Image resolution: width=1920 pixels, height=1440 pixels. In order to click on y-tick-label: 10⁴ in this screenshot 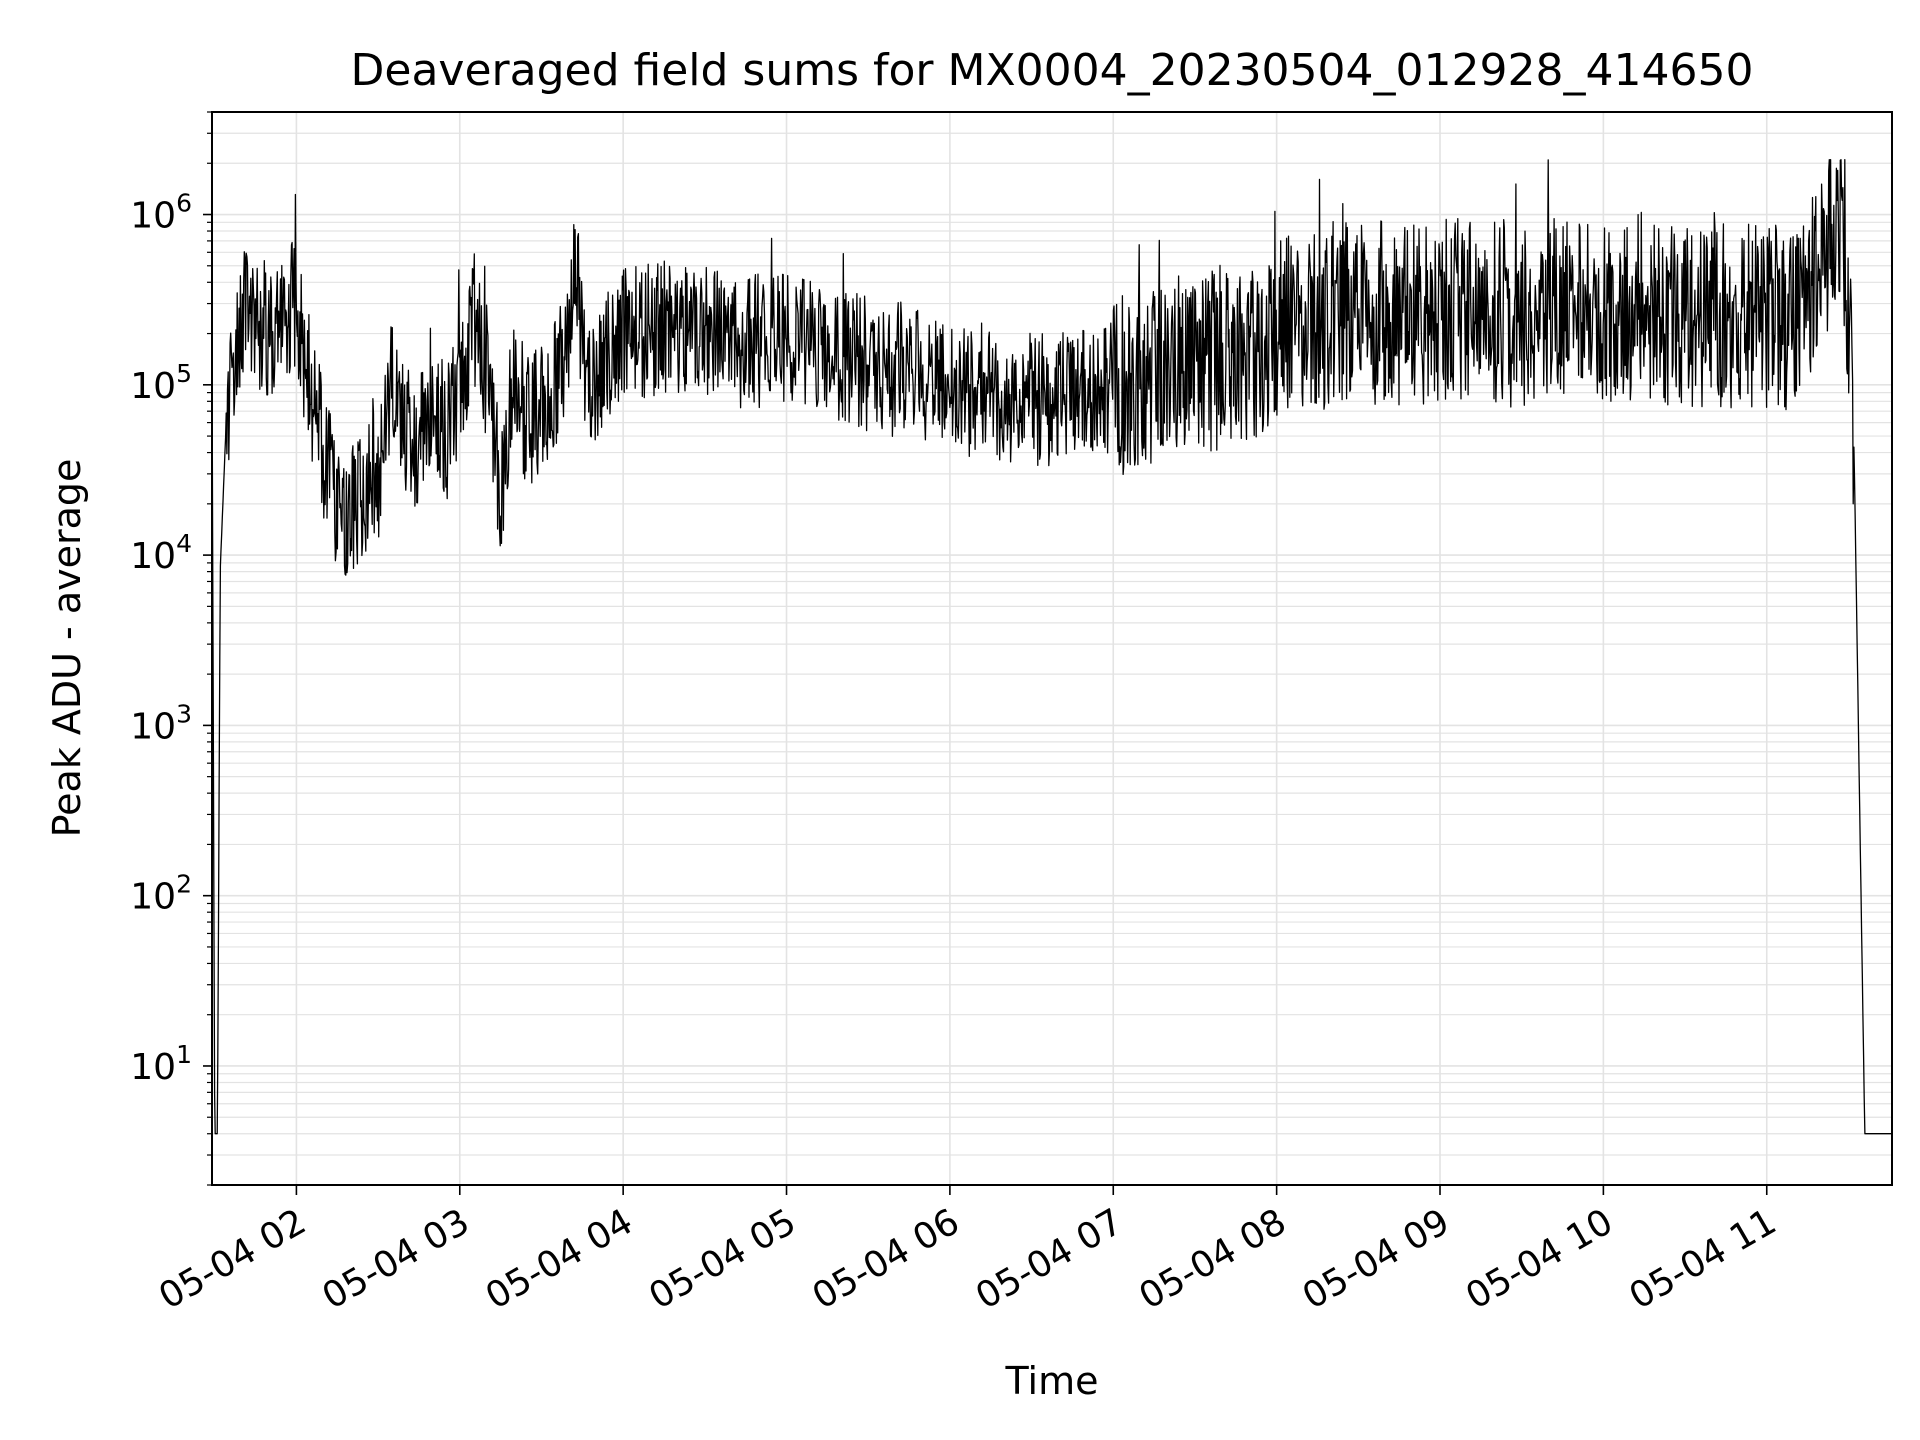, I will do `click(161, 553)`.